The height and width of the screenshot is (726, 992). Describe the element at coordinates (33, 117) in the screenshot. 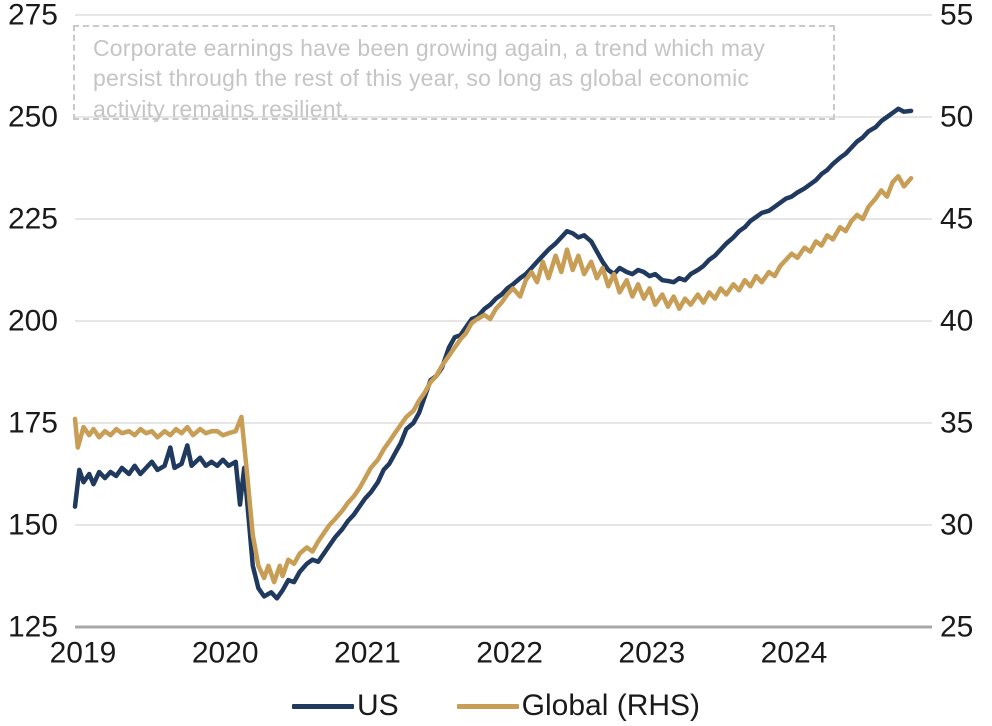

I see `y-left-tick-label: 250` at that location.